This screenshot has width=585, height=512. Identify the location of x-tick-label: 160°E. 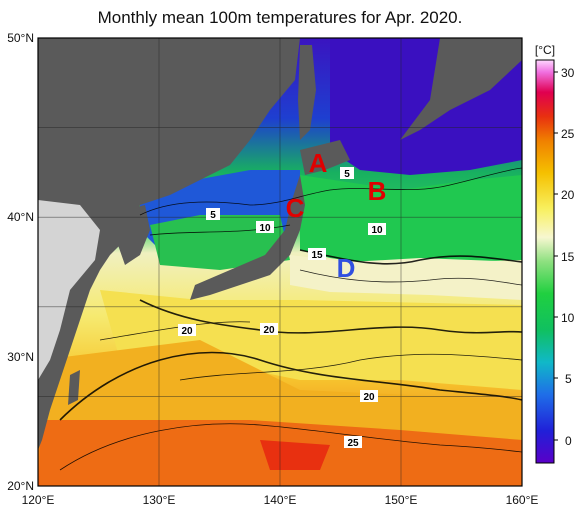
(522, 500).